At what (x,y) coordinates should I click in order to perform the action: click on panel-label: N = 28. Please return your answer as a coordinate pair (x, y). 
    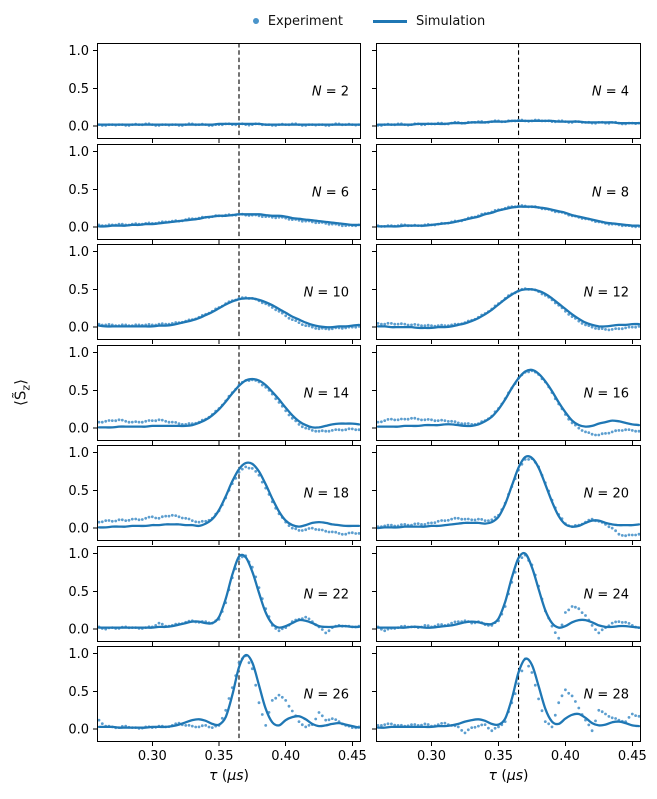
    Looking at the image, I should click on (606, 695).